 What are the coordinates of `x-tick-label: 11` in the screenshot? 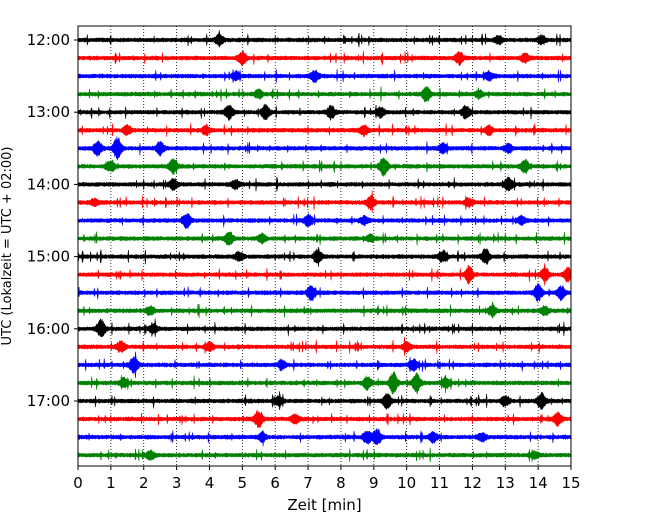 It's located at (439, 483).